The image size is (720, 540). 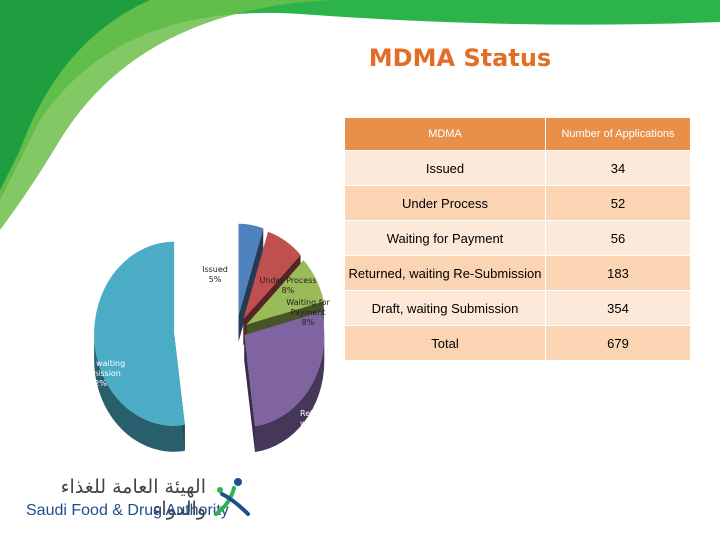 I want to click on logo-arabic-text: الهيئة العامة للغذاء والدواء, so click(x=133, y=498).